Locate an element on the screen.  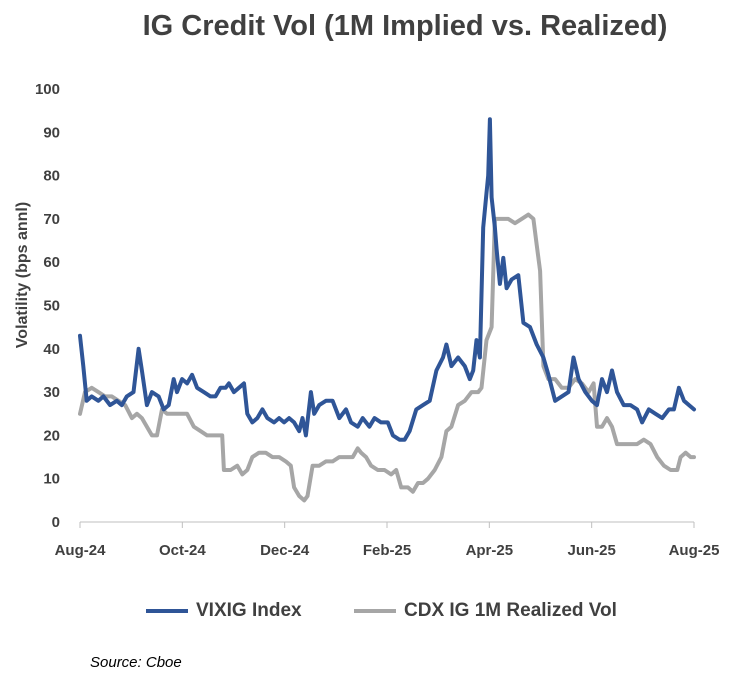
y-tick-label: 50 is located at coordinates (51, 306).